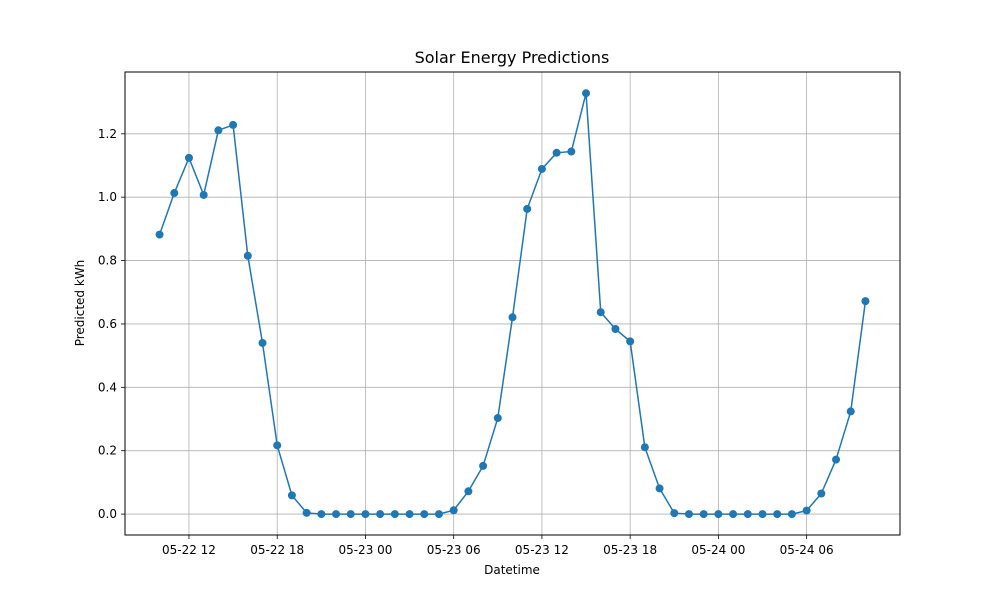 Image resolution: width=1000 pixels, height=600 pixels. Describe the element at coordinates (107, 514) in the screenshot. I see `y-tick-label: 0.0` at that location.